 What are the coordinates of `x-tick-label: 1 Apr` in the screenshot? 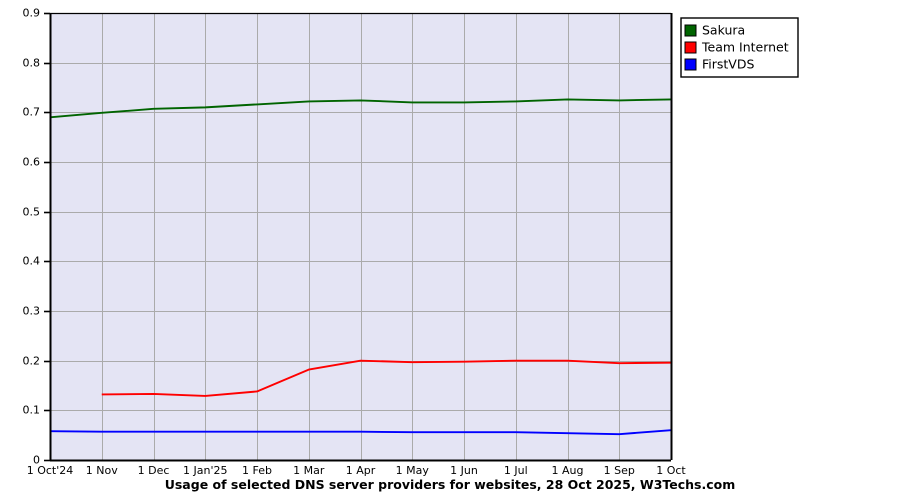 It's located at (361, 470).